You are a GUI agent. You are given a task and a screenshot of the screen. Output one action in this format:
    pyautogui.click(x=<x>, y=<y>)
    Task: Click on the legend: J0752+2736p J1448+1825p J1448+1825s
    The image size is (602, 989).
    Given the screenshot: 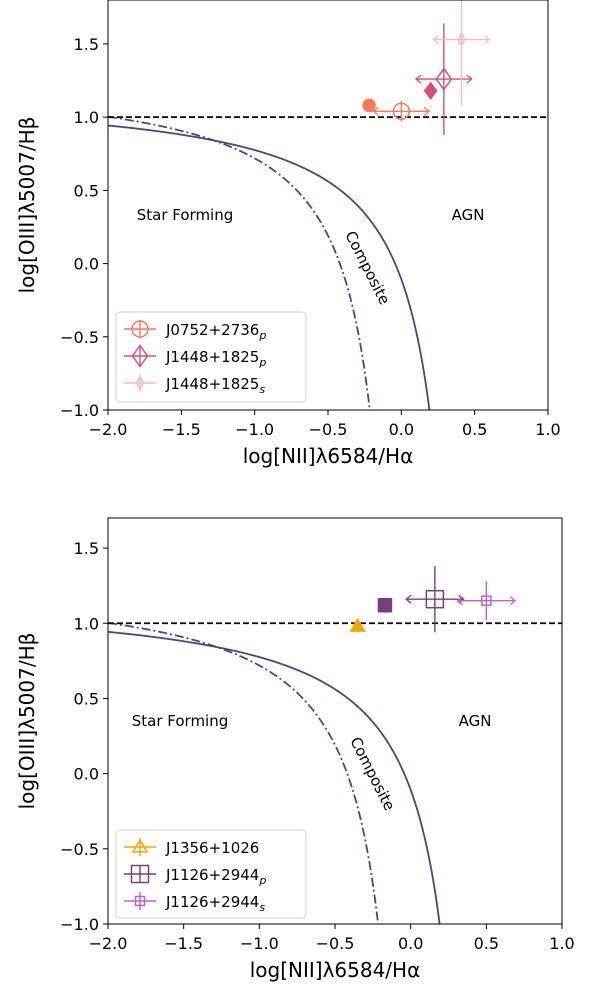 What is the action you would take?
    pyautogui.click(x=211, y=357)
    